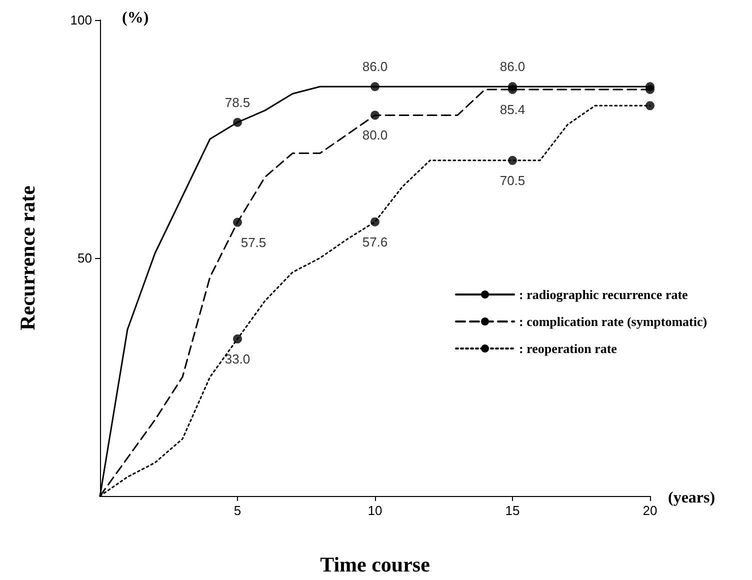 This screenshot has width=752, height=580. Describe the element at coordinates (237, 102) in the screenshot. I see `data-label: 78.5` at that location.